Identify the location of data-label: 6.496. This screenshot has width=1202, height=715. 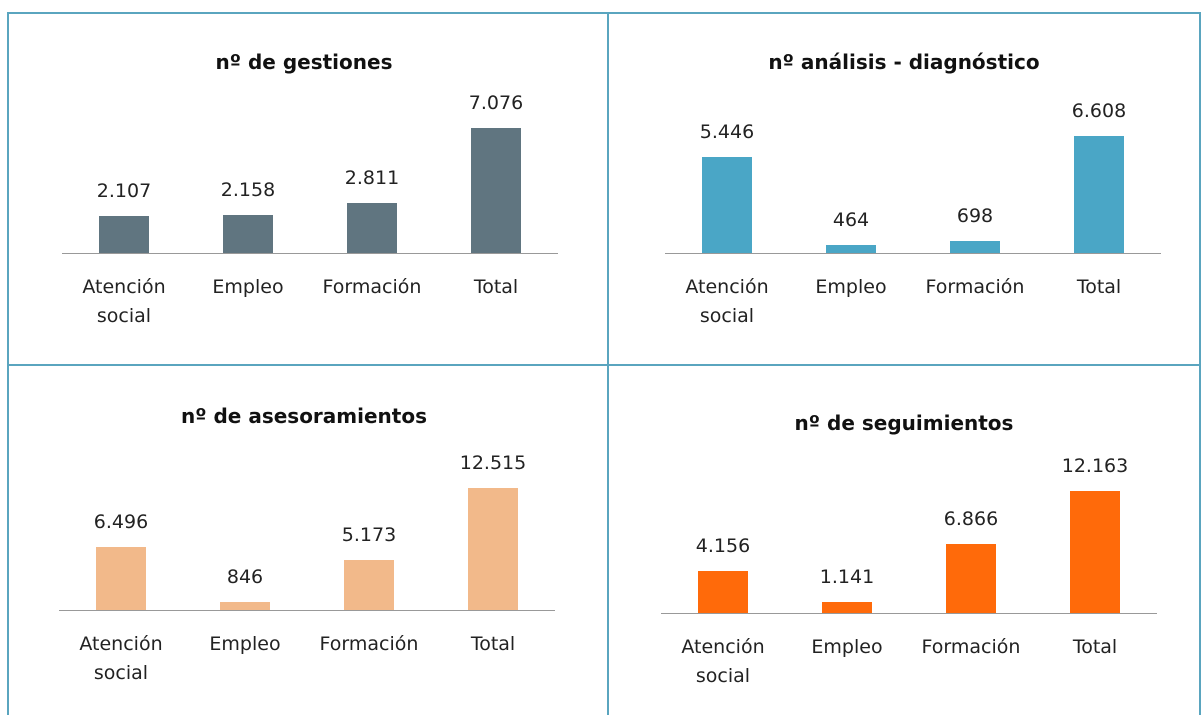
(121, 521).